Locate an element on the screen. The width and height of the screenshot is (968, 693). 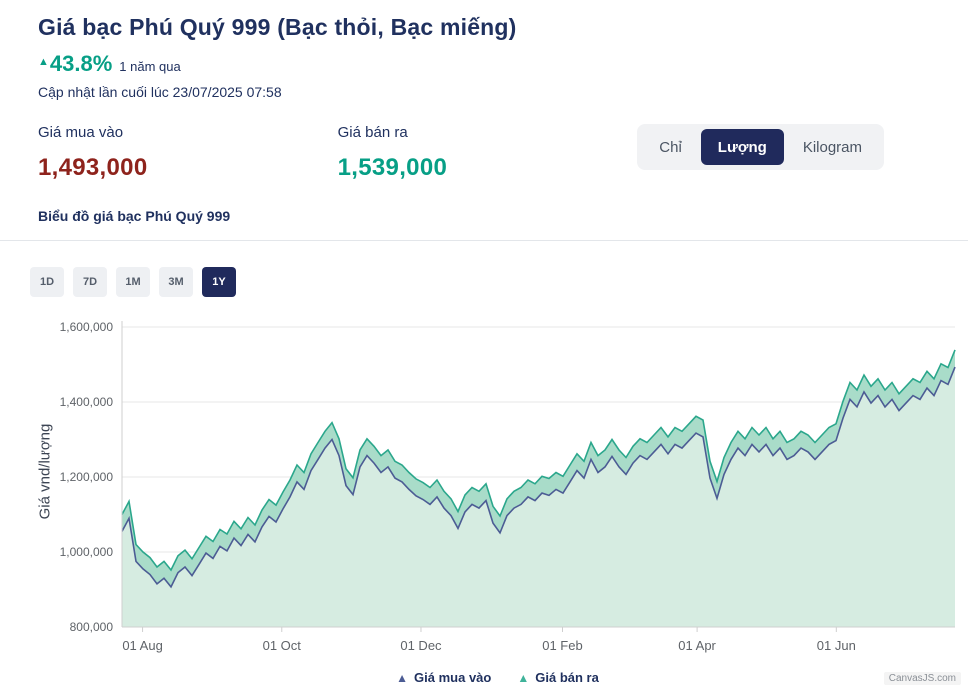
range-1m-button: 1M is located at coordinates (133, 282).